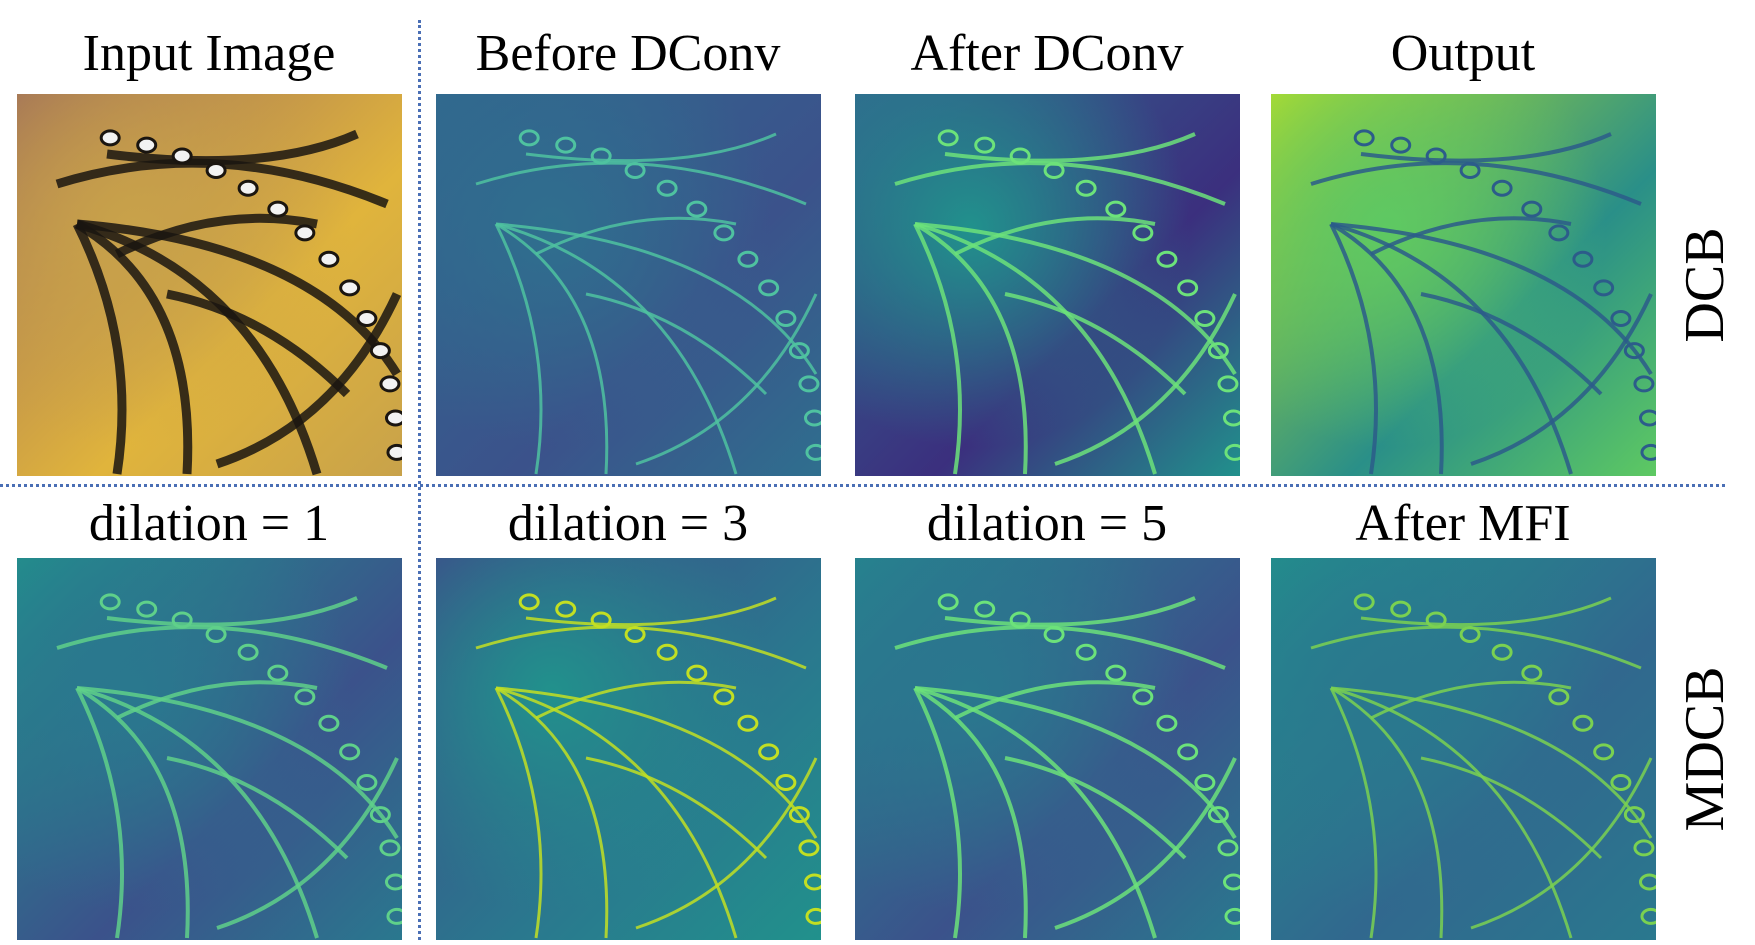 This screenshot has width=1755, height=945. I want to click on panel-title: After MFI, so click(1463, 523).